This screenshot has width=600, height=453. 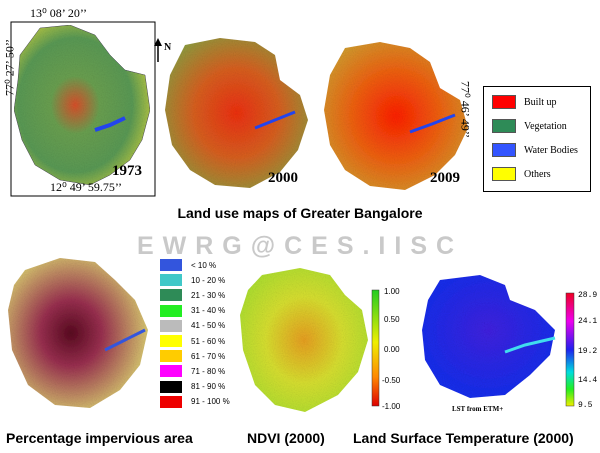 What do you see at coordinates (300, 213) in the screenshot?
I see `landuse-title: Land use maps of Greater Bangalore` at bounding box center [300, 213].